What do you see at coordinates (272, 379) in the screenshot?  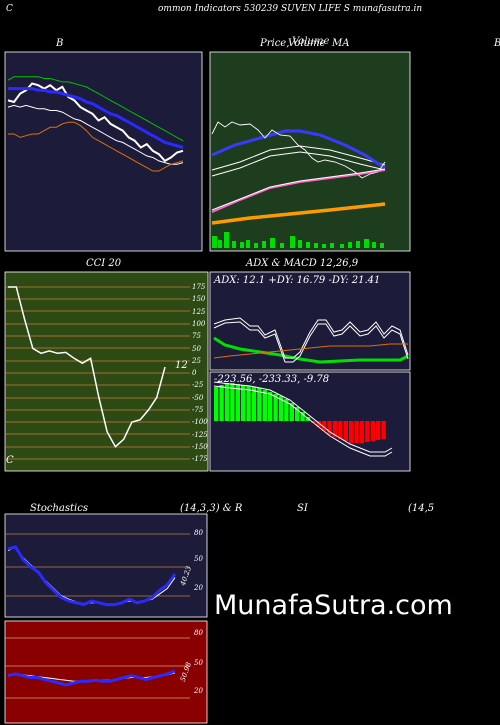 I see `macd-readout: -223.56, -233.33, -9.78` at bounding box center [272, 379].